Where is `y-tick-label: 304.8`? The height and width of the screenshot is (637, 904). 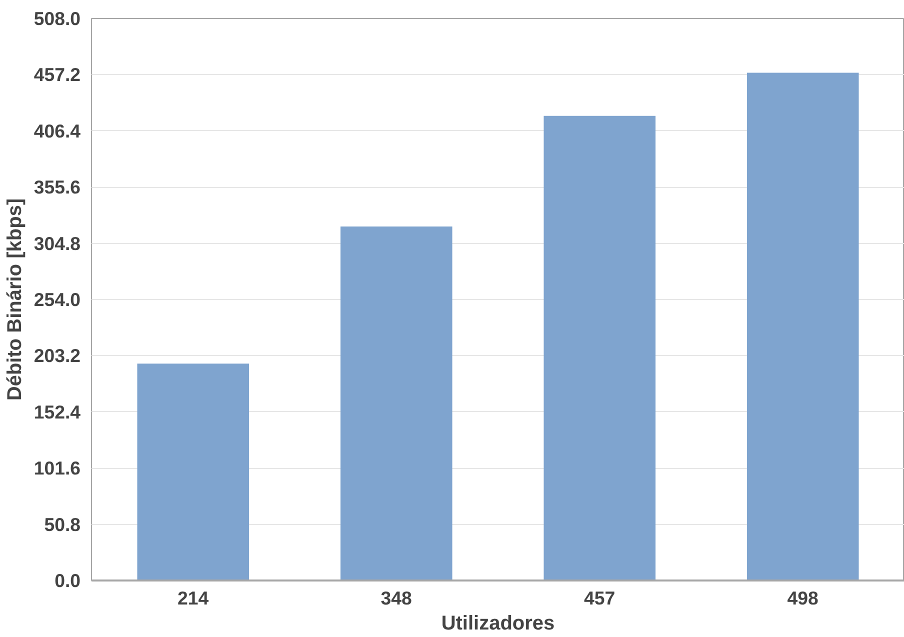 y-tick-label: 304.8 is located at coordinates (57, 243).